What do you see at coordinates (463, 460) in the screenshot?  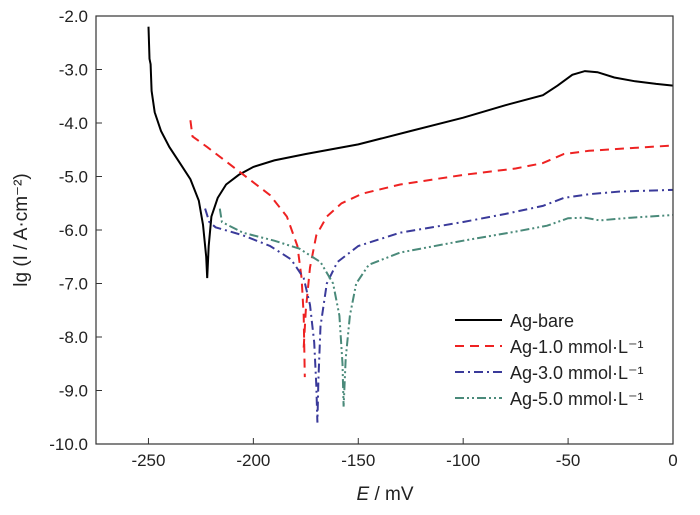 I see `x-tick-label: -100` at bounding box center [463, 460].